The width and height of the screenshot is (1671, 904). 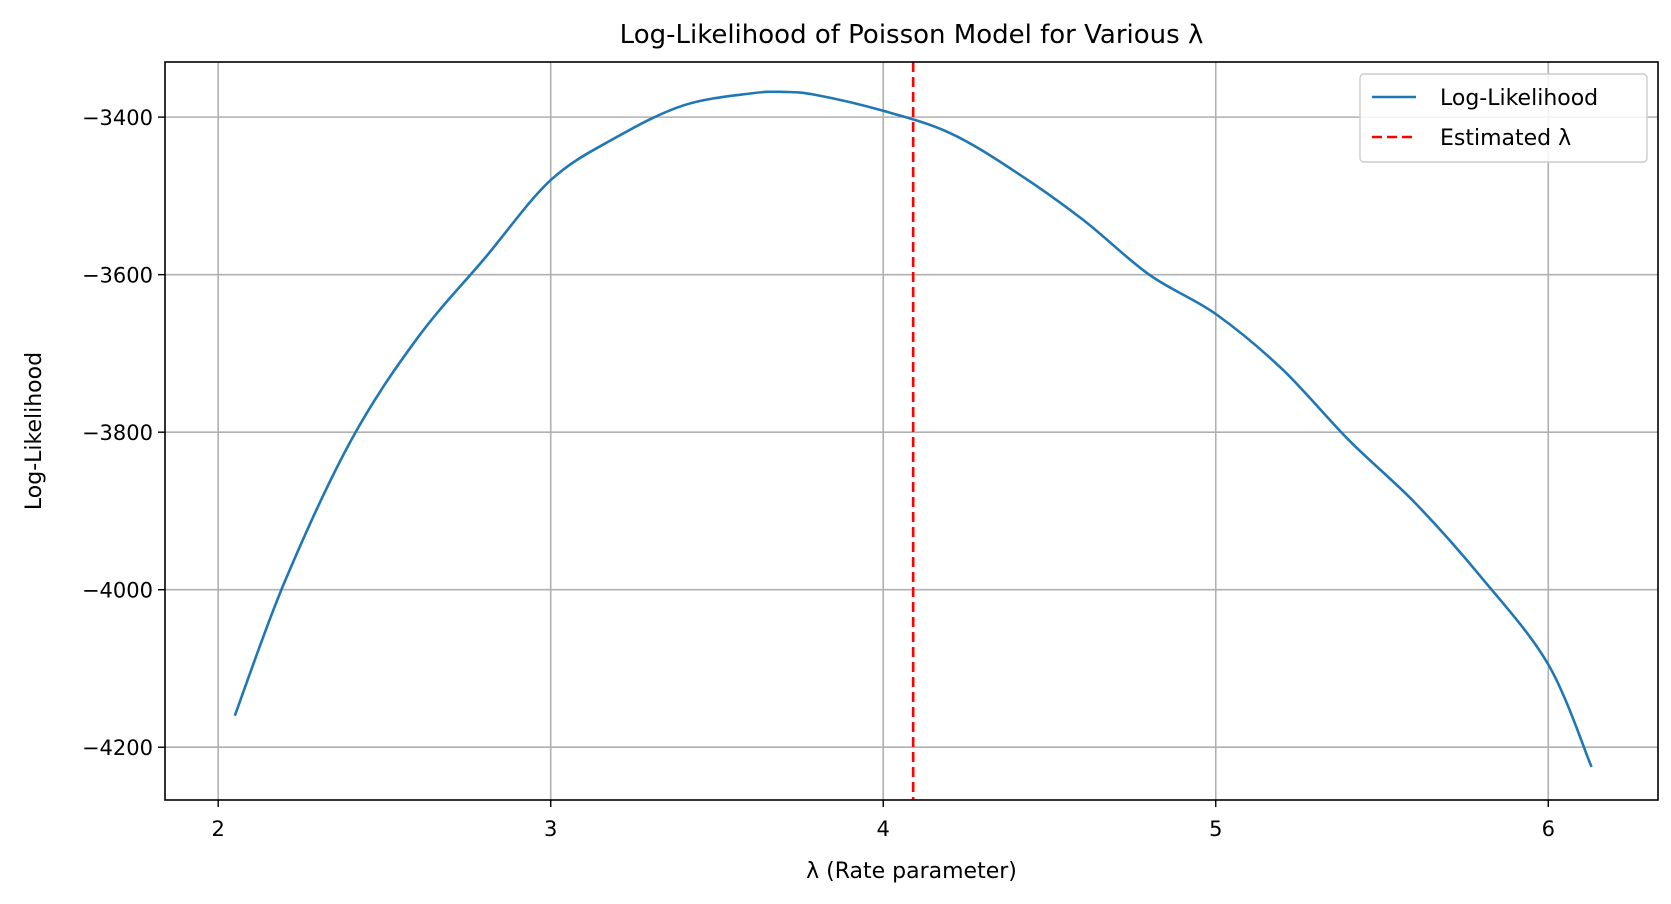 What do you see at coordinates (218, 829) in the screenshot?
I see `x-tick-label: 2` at bounding box center [218, 829].